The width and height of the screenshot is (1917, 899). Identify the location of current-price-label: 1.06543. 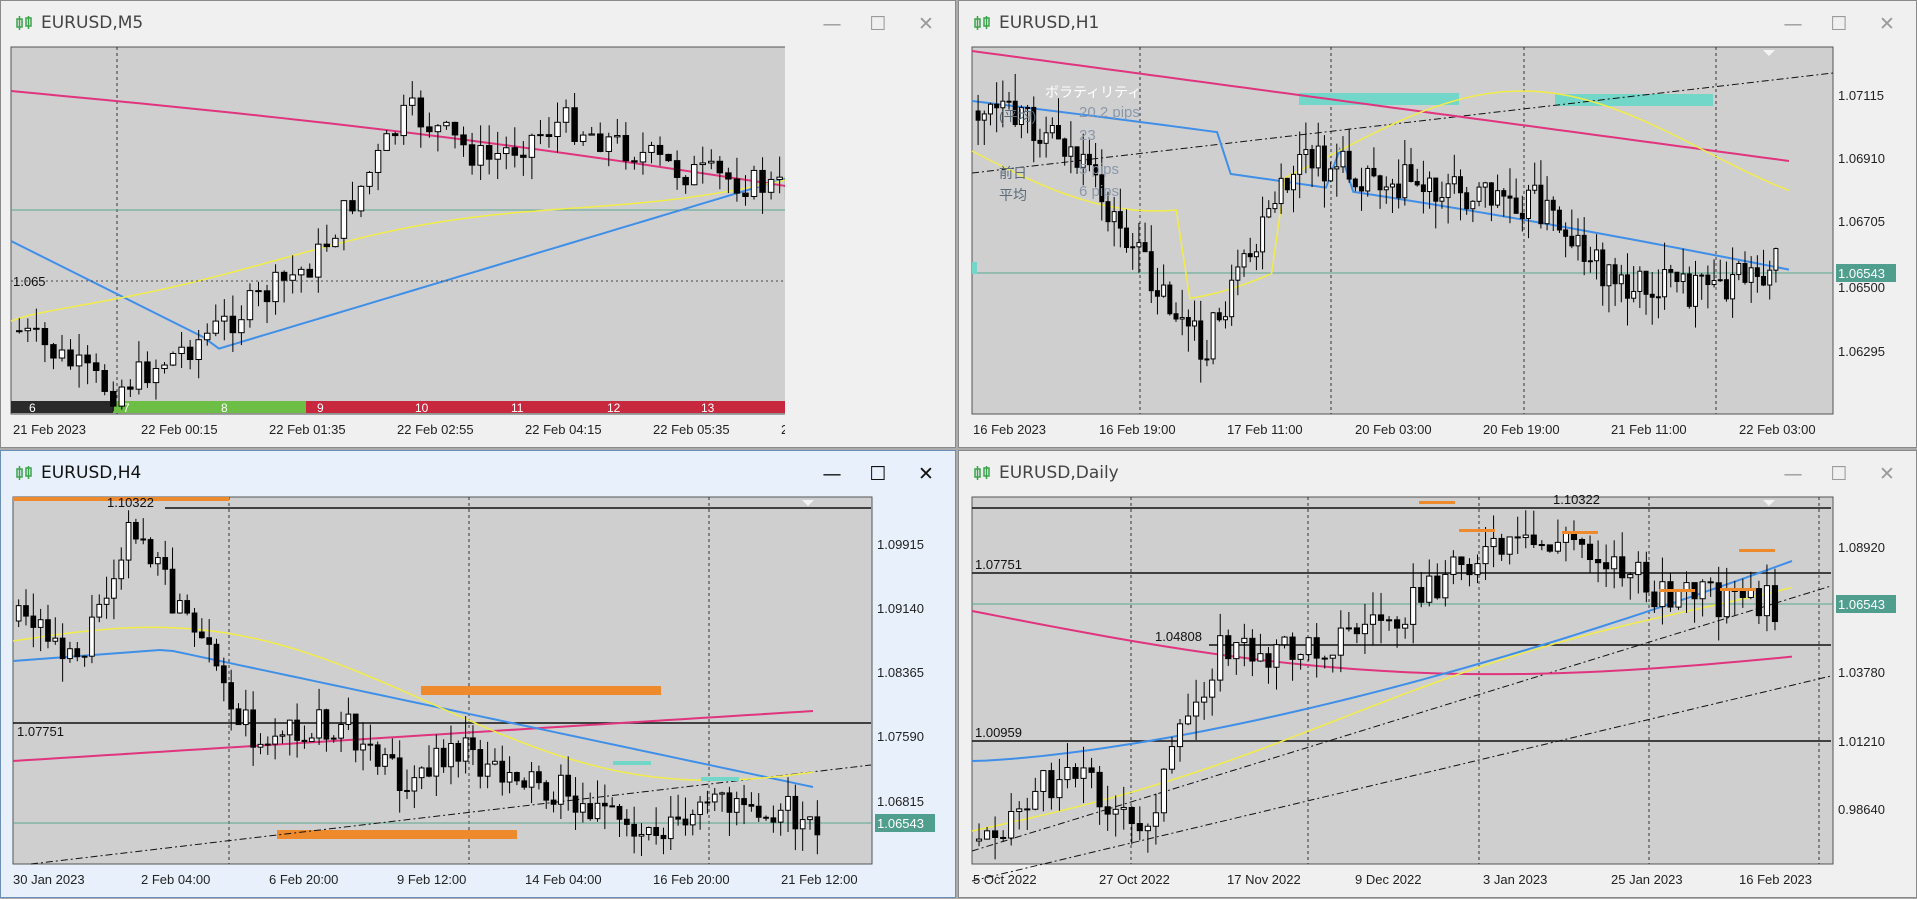
(1861, 604).